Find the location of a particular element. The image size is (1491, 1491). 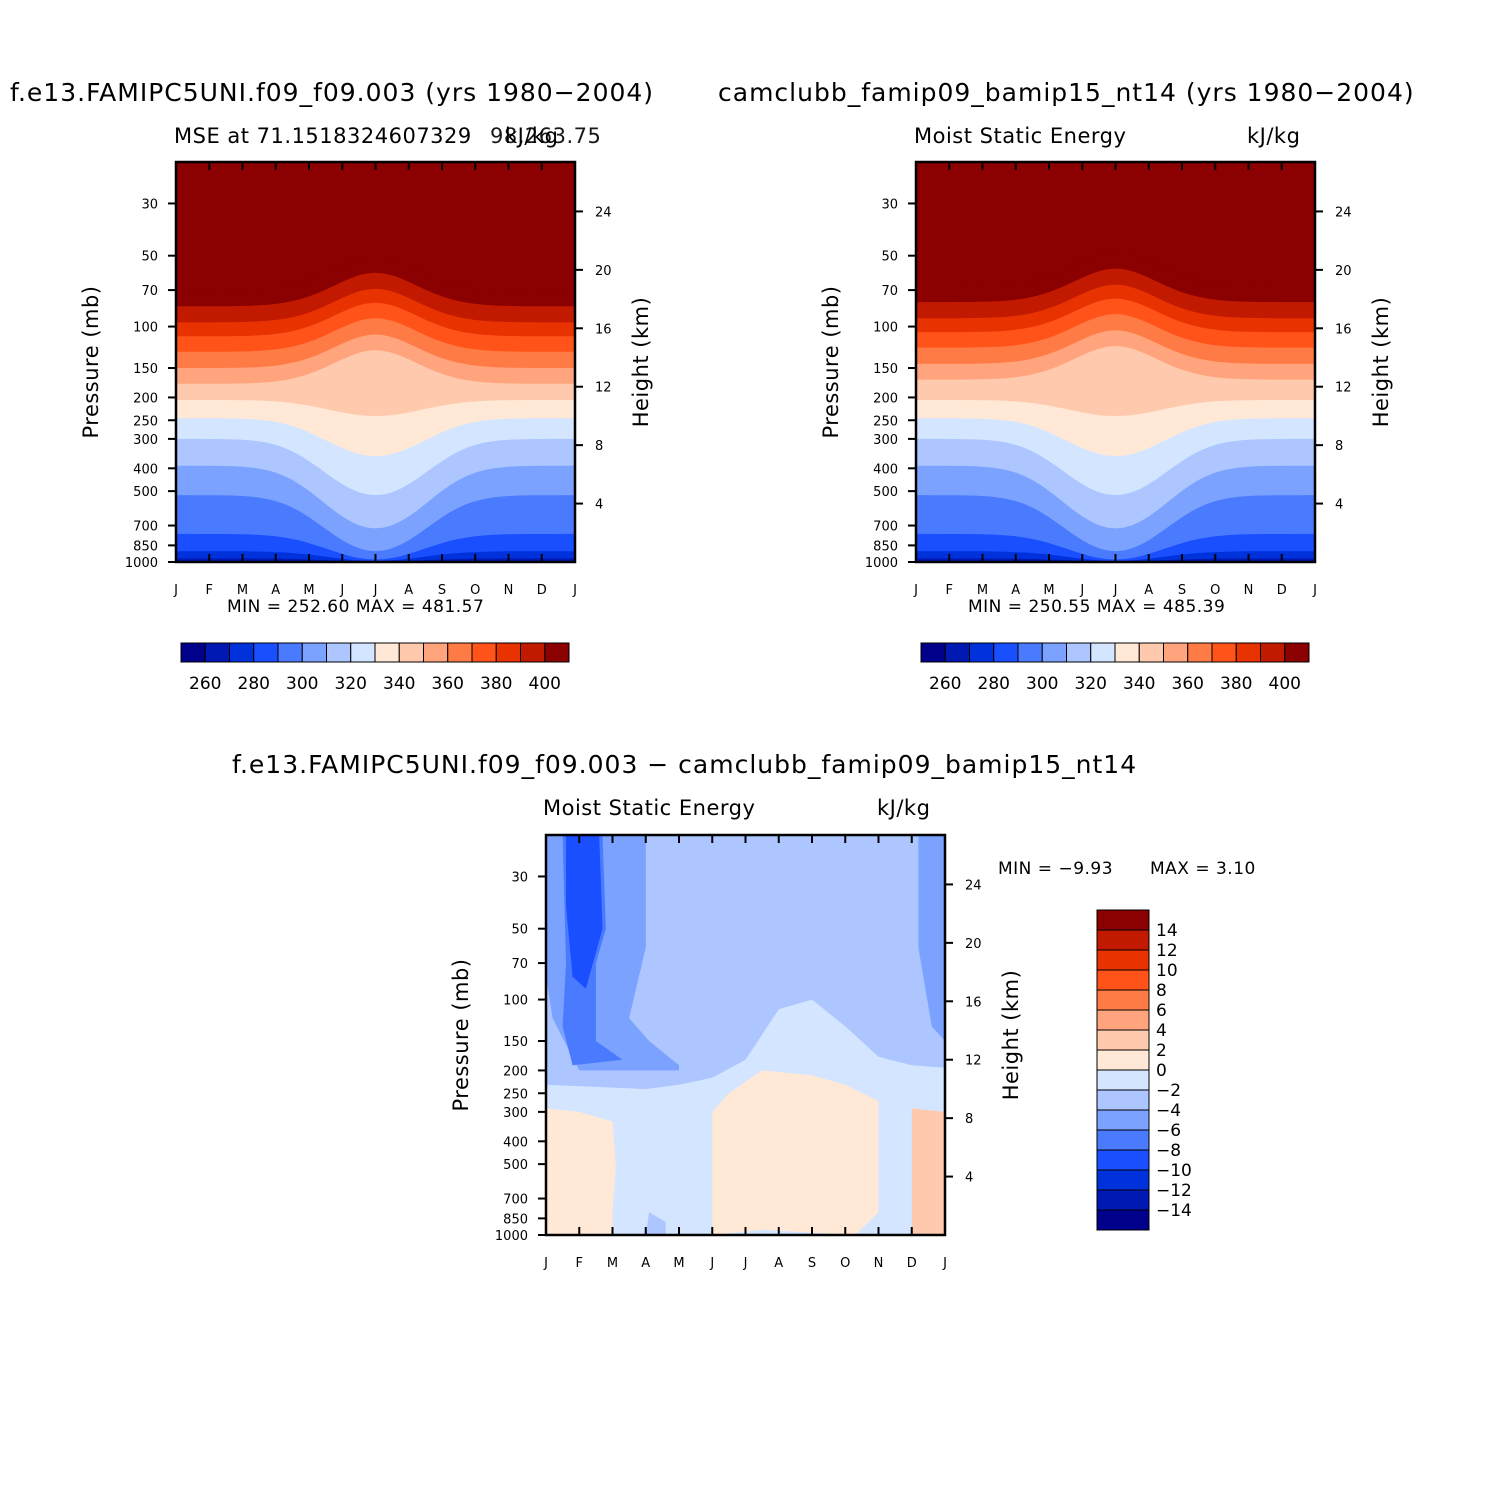

cb1-label-3: 320 is located at coordinates (351, 684).